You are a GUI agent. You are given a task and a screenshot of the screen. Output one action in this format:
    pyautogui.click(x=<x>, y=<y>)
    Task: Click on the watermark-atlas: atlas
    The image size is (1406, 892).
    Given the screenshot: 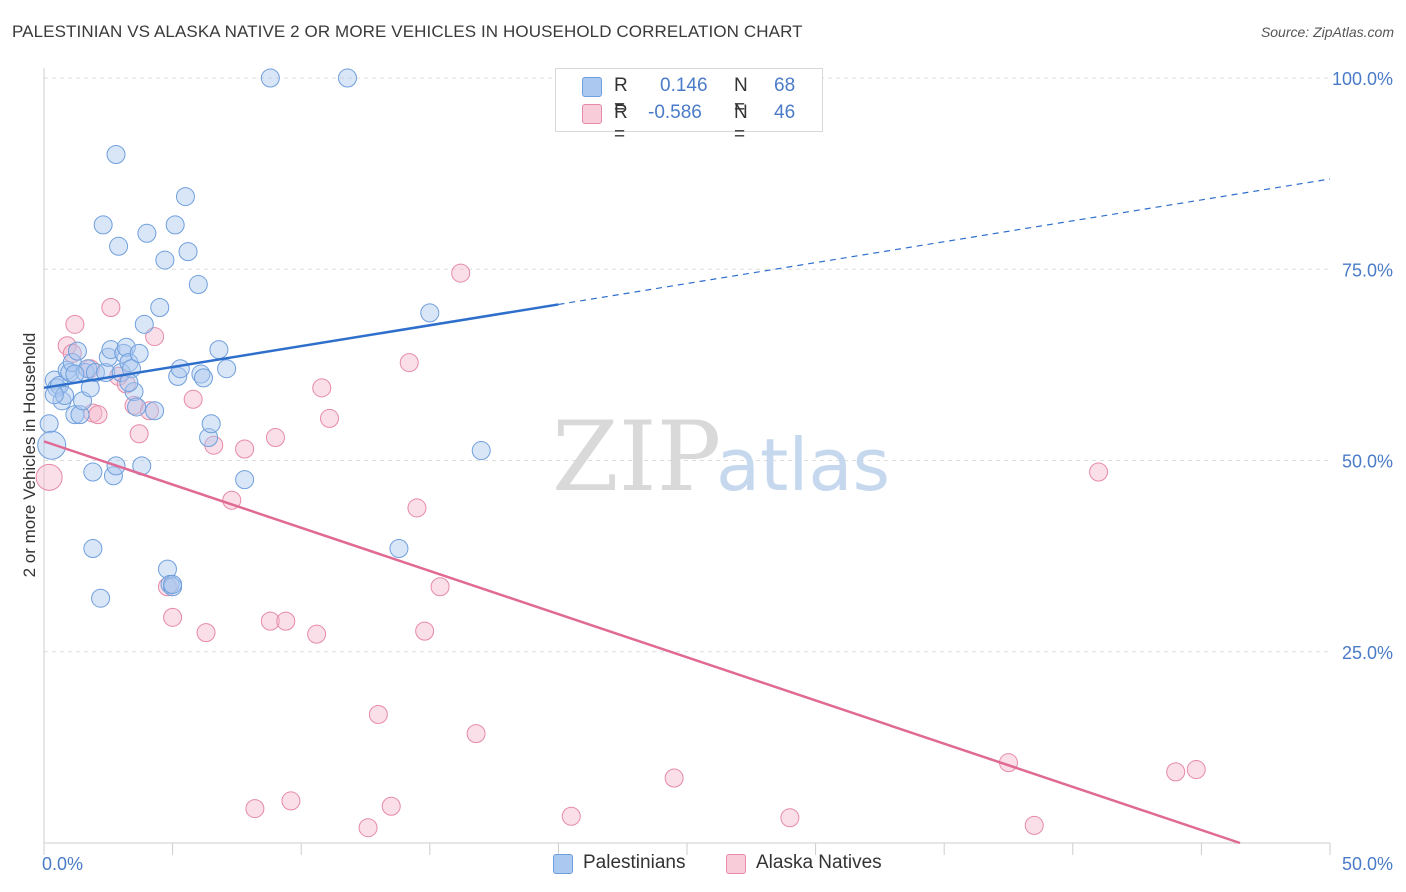 What is the action you would take?
    pyautogui.click(x=803, y=465)
    